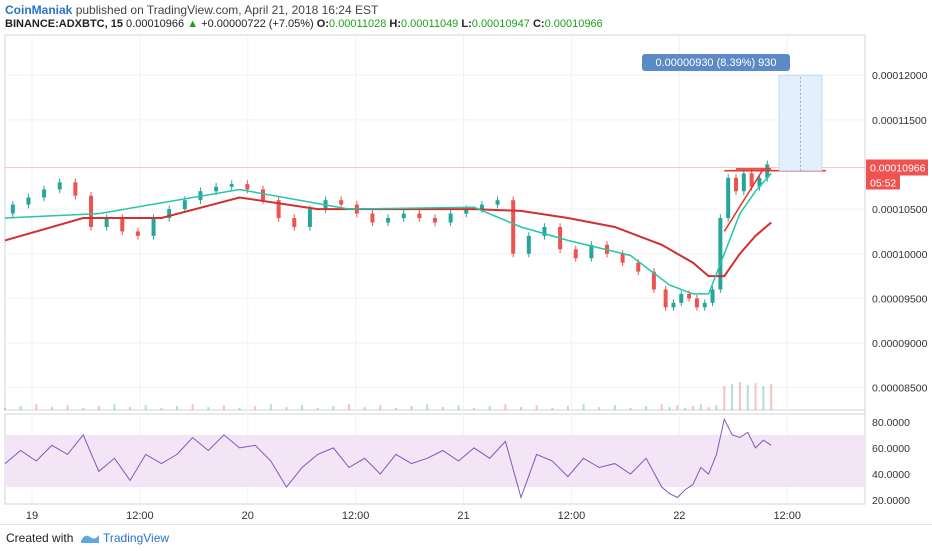  Describe the element at coordinates (257, 24) in the screenshot. I see `price-change: +0.00000722 (+7.05%)` at that location.